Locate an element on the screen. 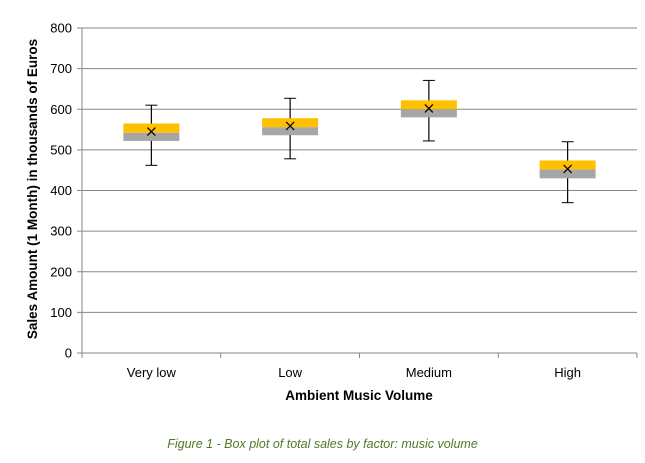 This screenshot has width=645, height=463. box-upper-very-low is located at coordinates (151, 128).